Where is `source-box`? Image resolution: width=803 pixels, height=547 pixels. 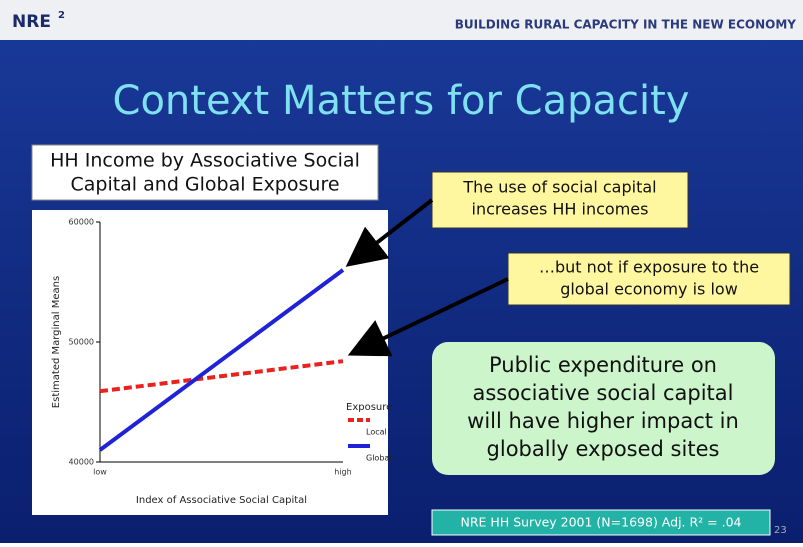 source-box is located at coordinates (601, 522).